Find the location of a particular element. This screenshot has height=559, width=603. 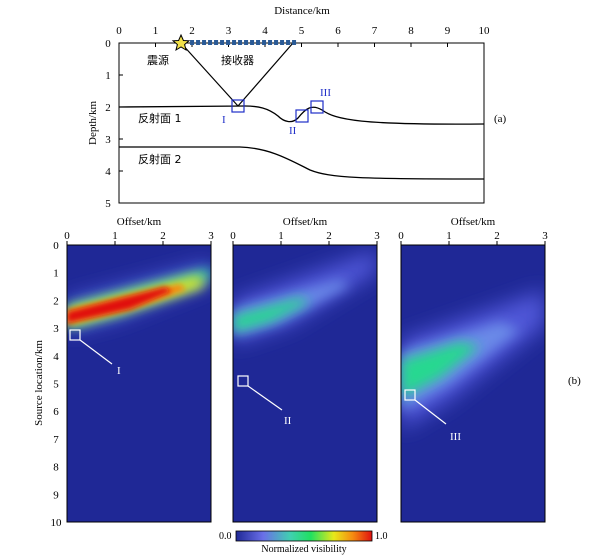

panel-b-y-title: Source location/km is located at coordinates (39, 383).